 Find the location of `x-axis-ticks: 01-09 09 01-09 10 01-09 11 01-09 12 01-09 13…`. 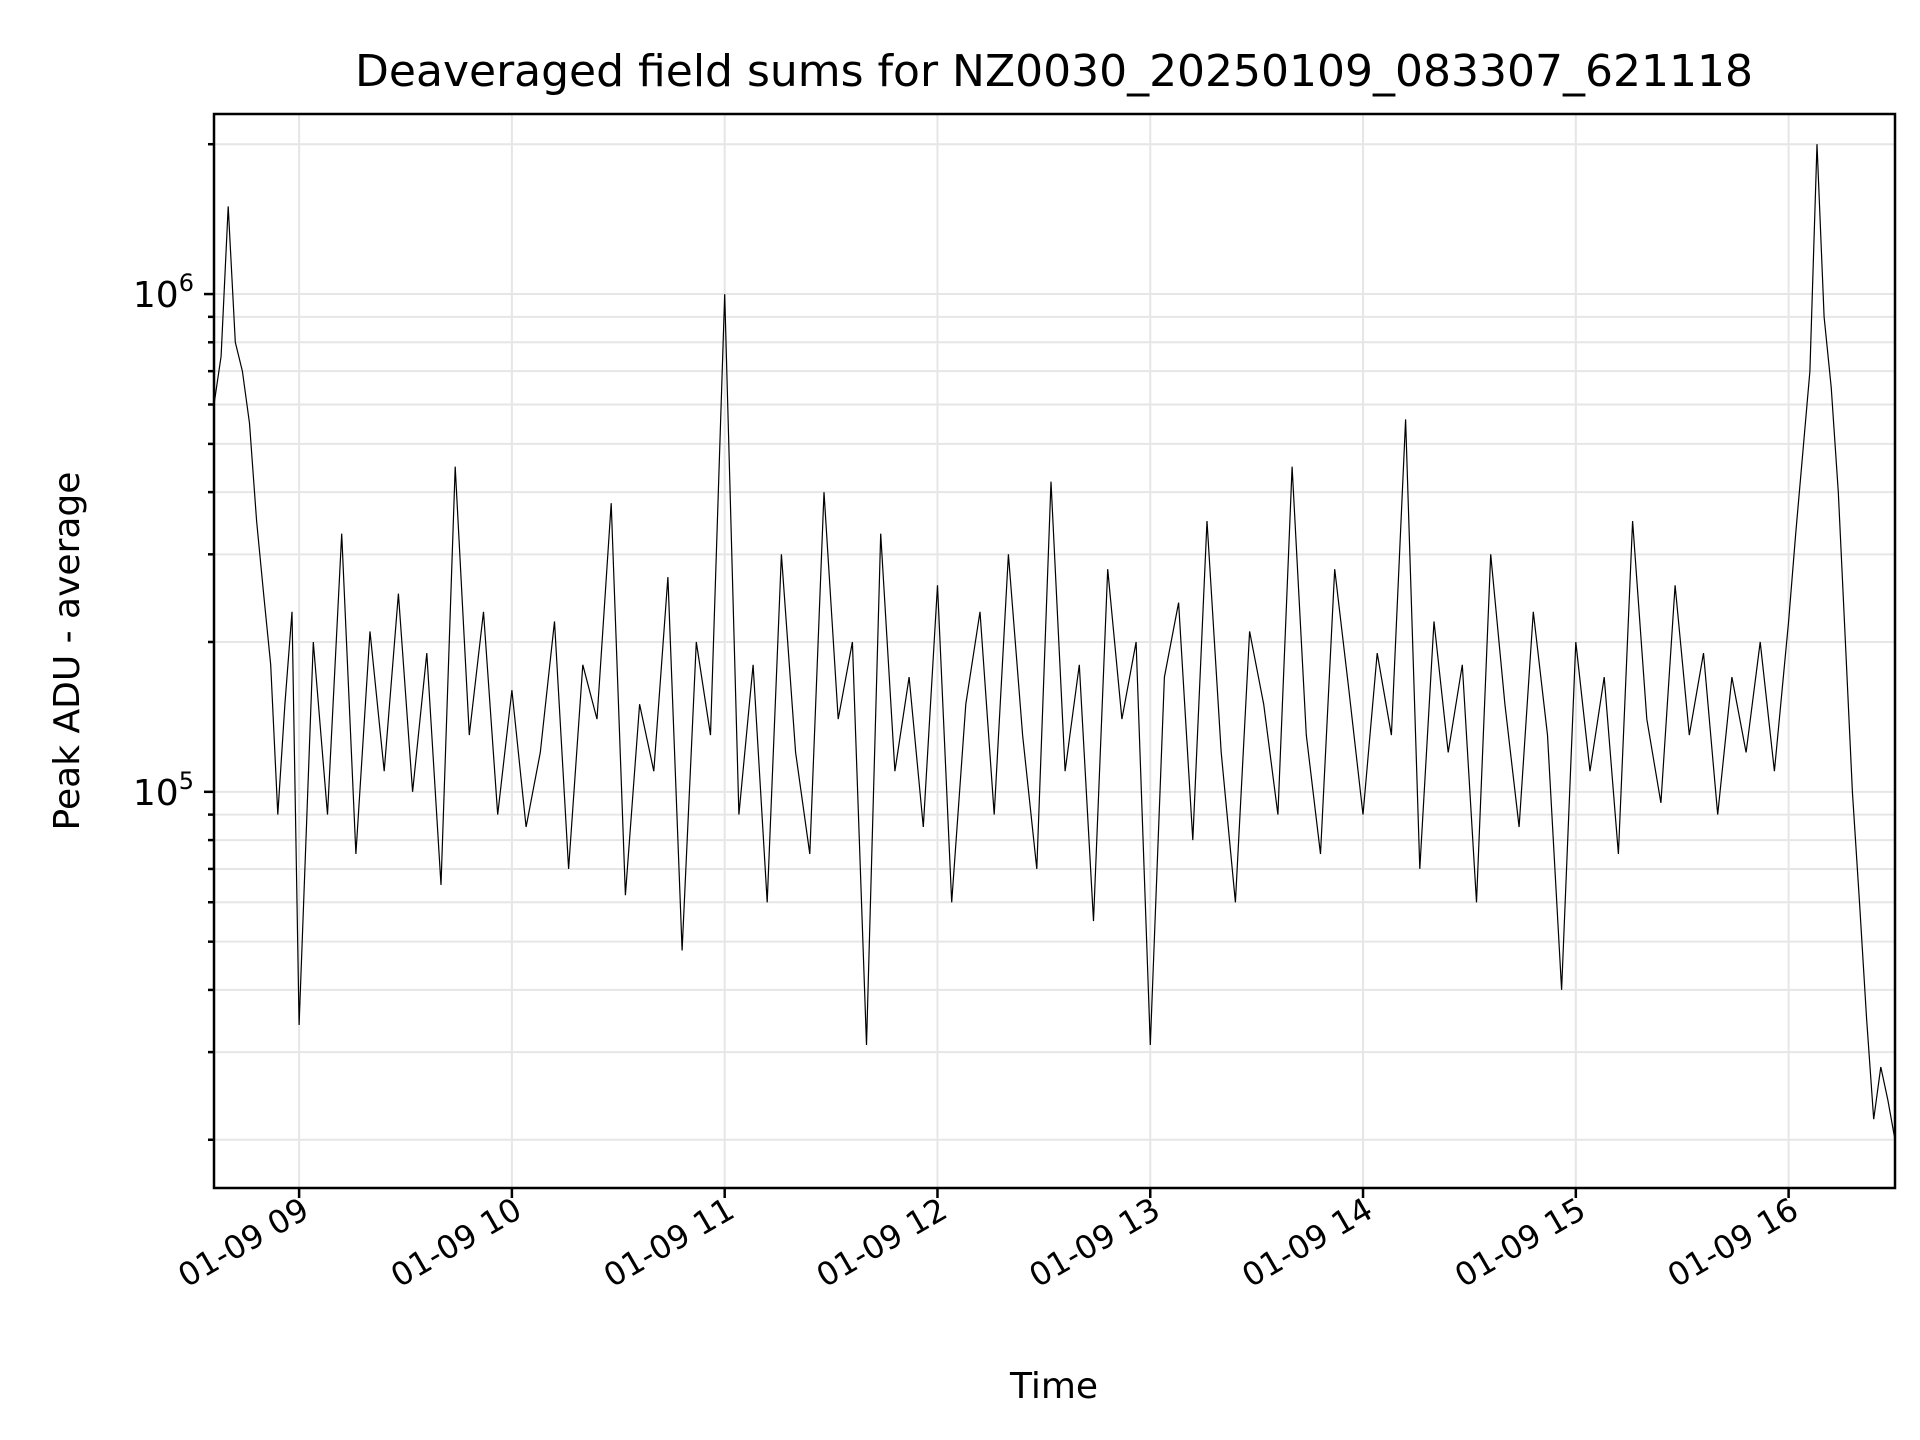

x-axis-ticks: 01-09 09 01-09 10 01-09 11 01-09 12 01-09 13… is located at coordinates (988, 1241).